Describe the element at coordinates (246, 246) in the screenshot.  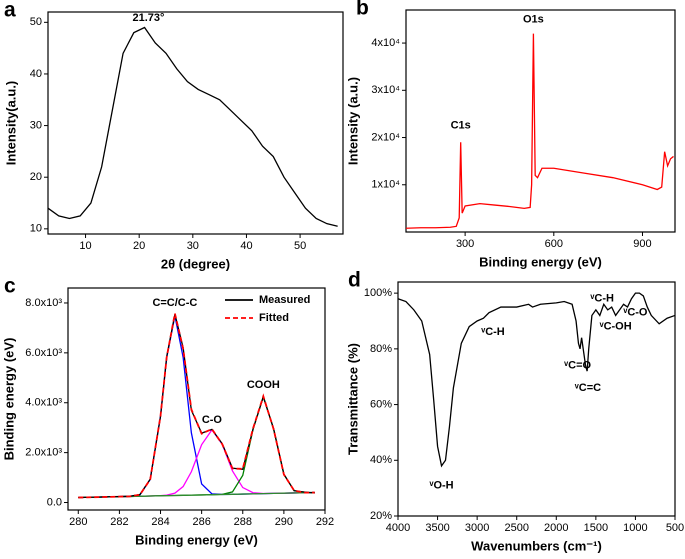
I see `x-tick-label: 40` at that location.